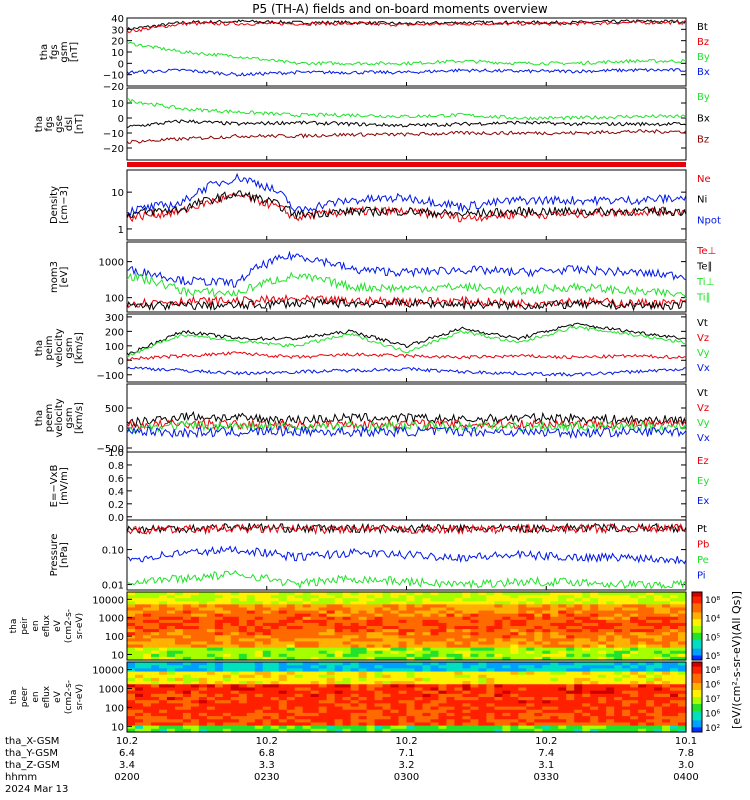 This screenshot has width=750, height=800. What do you see at coordinates (406, 371) in the screenshot?
I see `series-Vx` at bounding box center [406, 371].